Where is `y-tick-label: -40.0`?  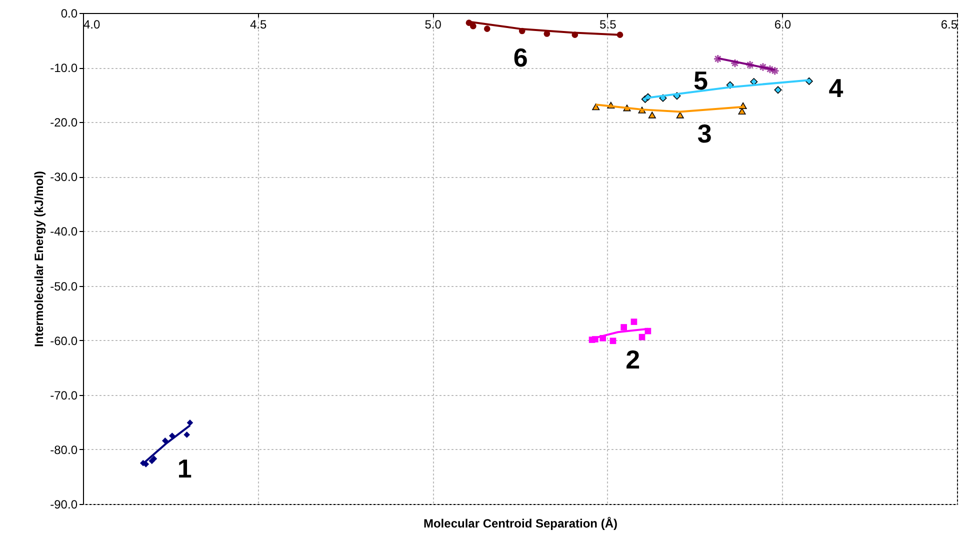
y-tick-label: -40.0 is located at coordinates (64, 231).